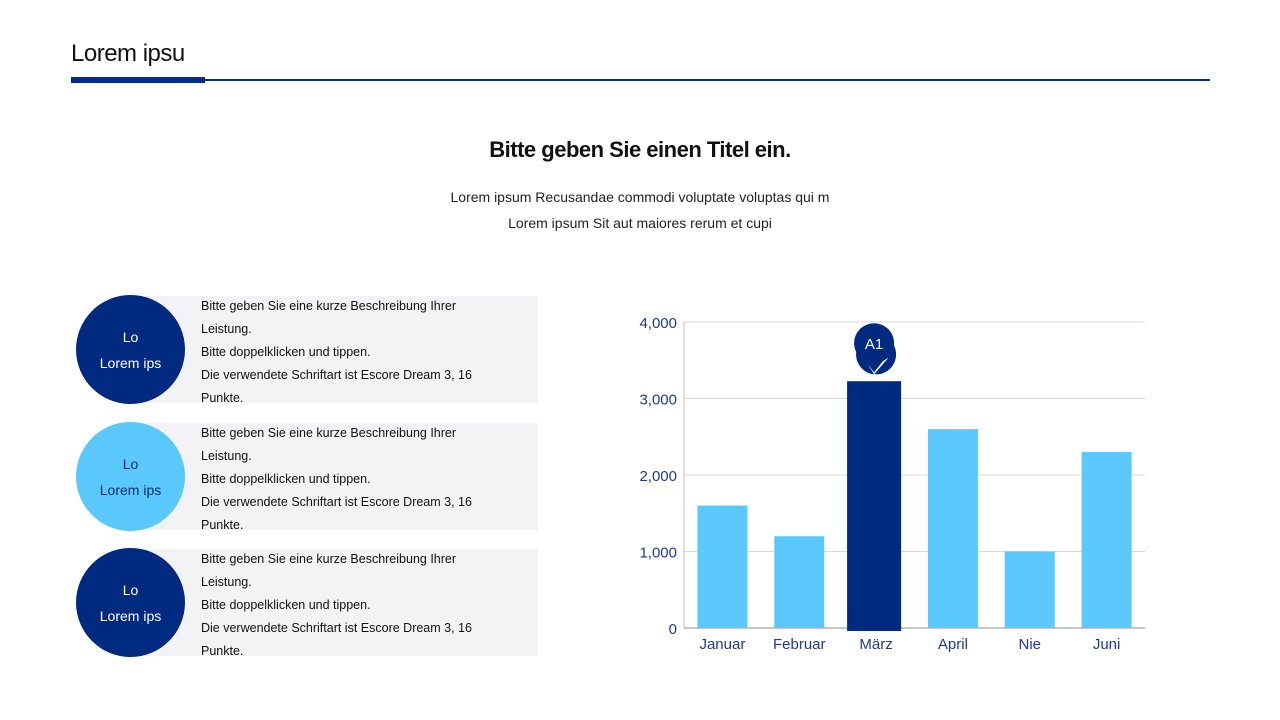  I want to click on highlight-bar, so click(874, 506).